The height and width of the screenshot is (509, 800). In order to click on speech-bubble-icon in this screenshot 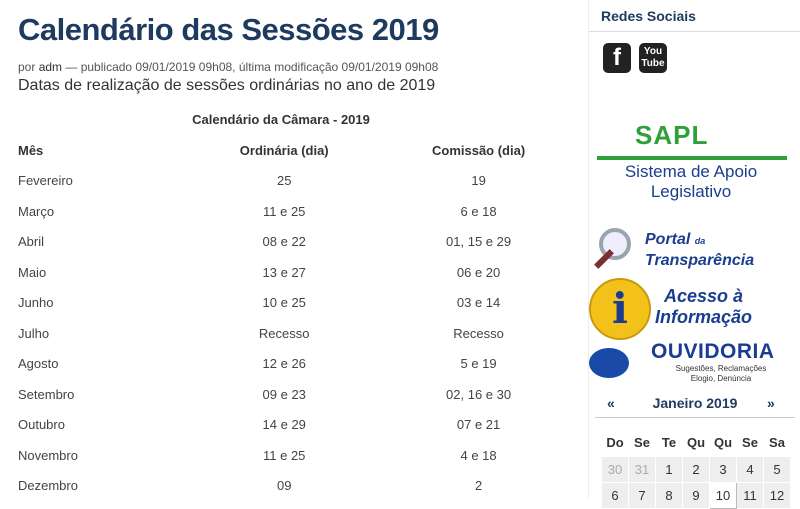, I will do `click(609, 363)`.